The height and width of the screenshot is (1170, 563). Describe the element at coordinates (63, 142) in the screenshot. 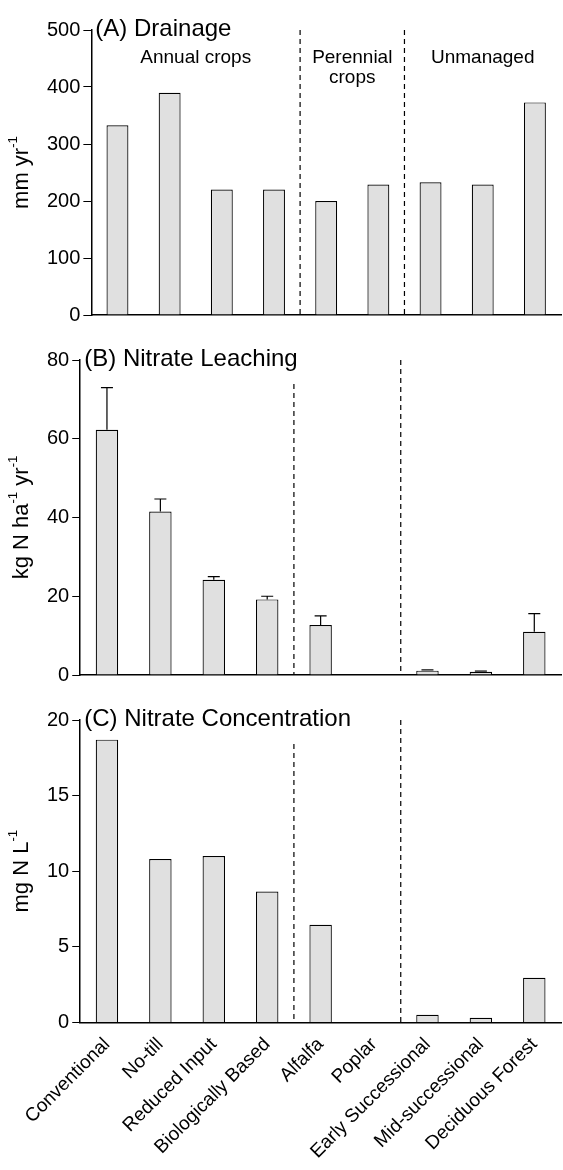

I see `y-tick-label: 300` at that location.